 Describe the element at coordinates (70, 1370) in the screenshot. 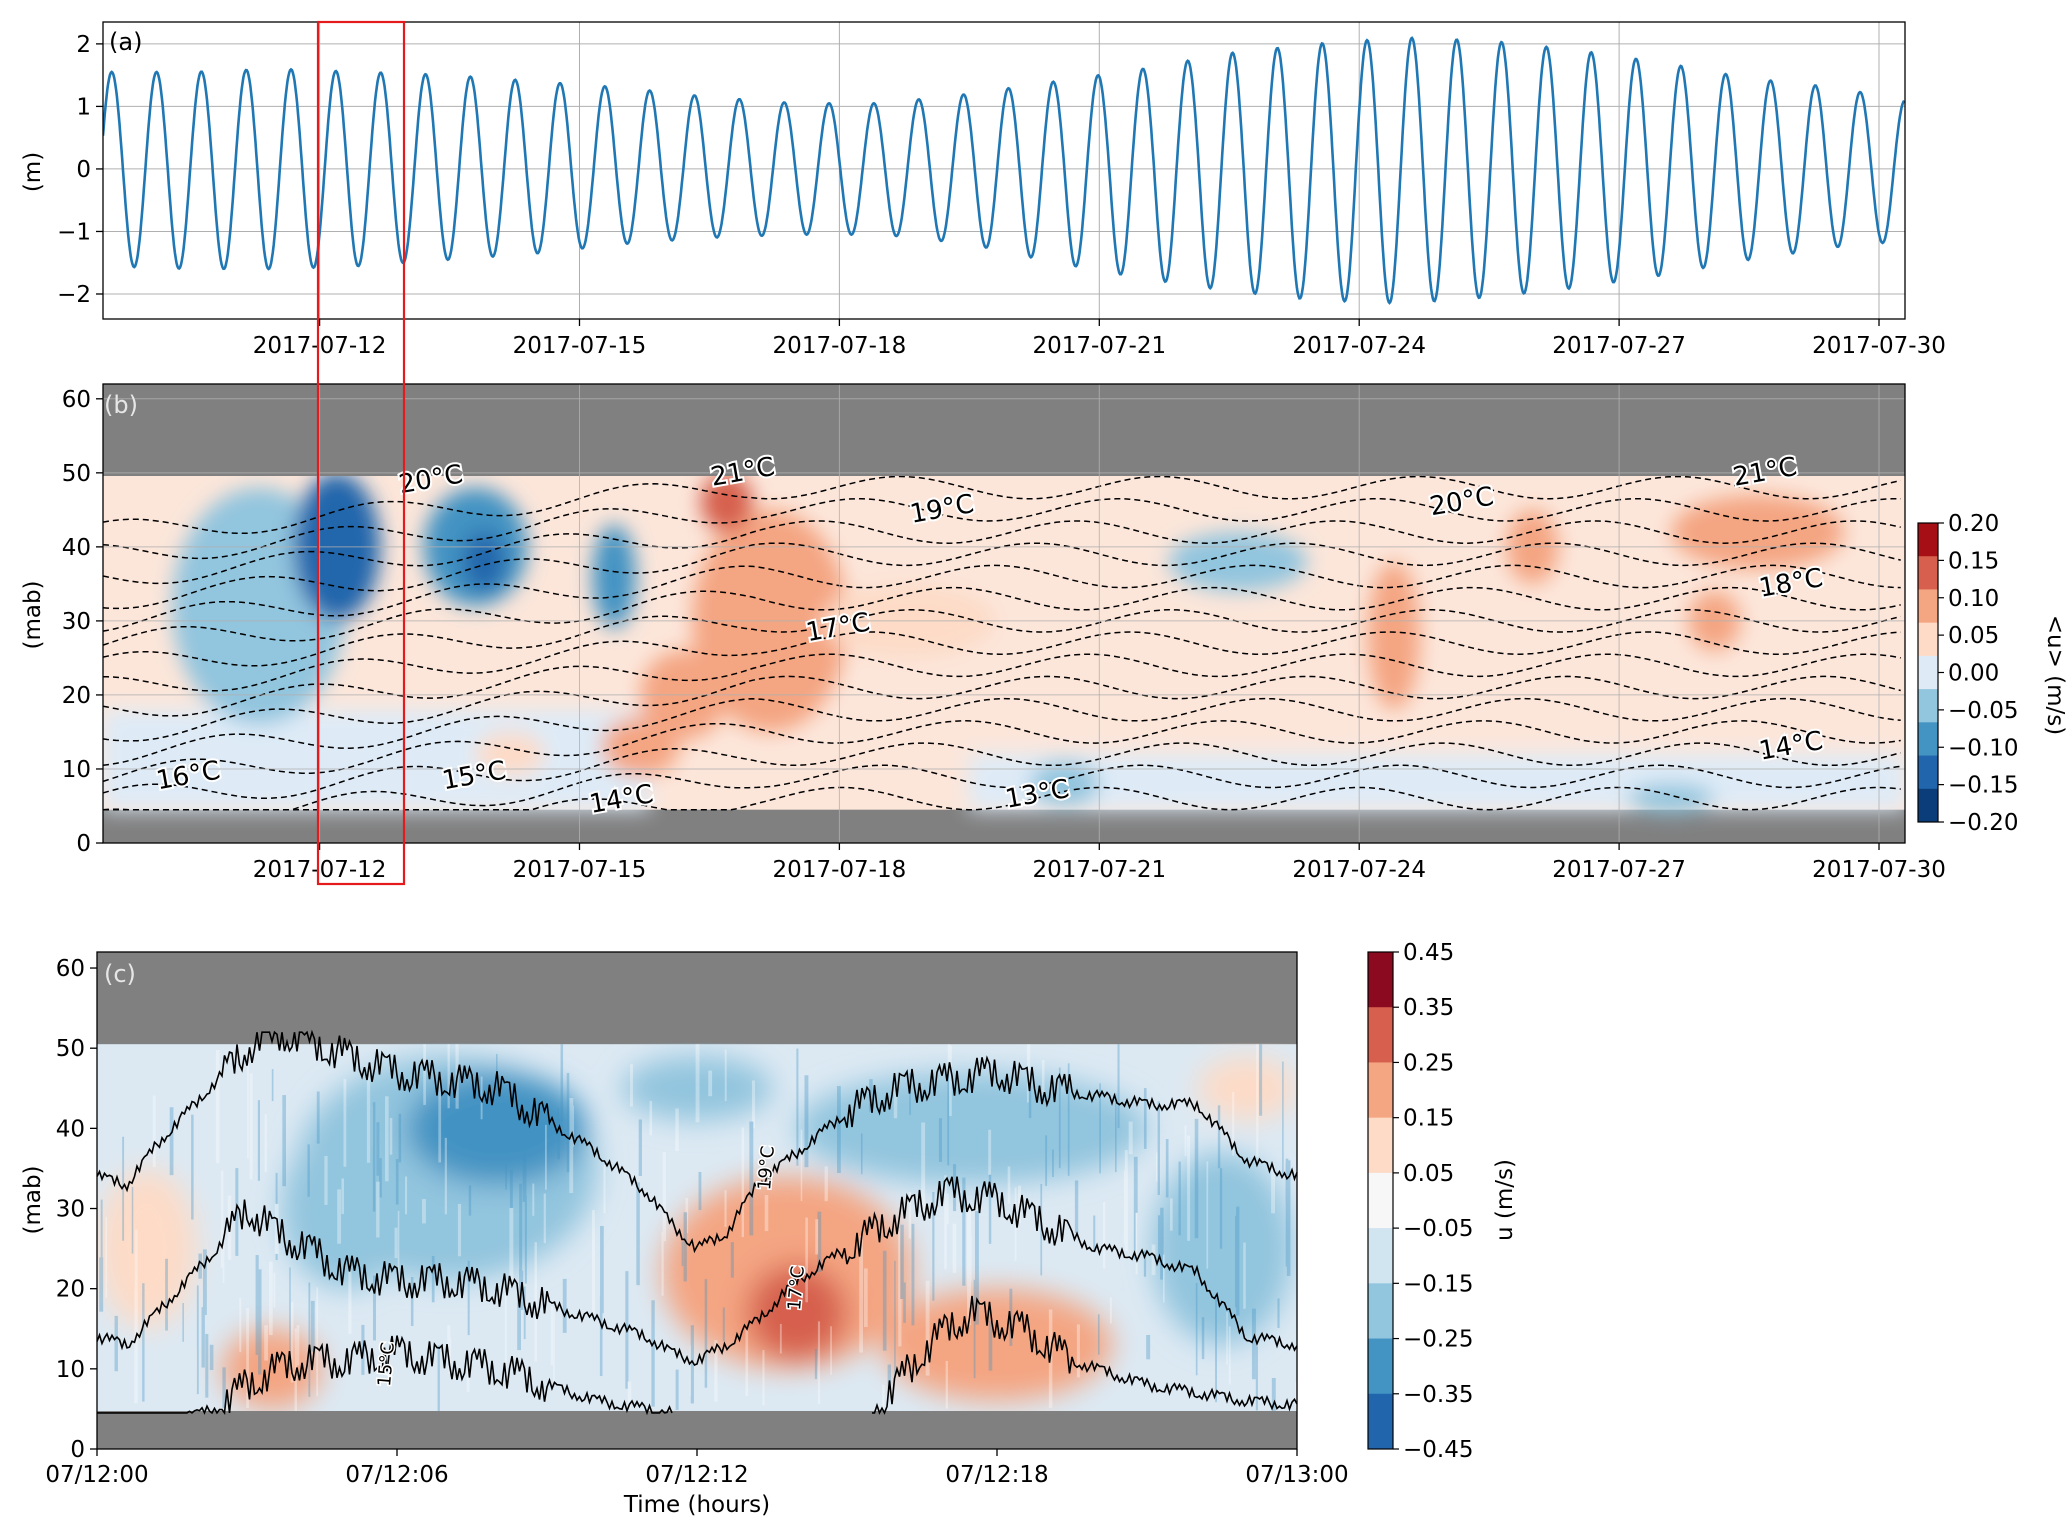

I see `panel-c-y-tick-label: 10` at that location.